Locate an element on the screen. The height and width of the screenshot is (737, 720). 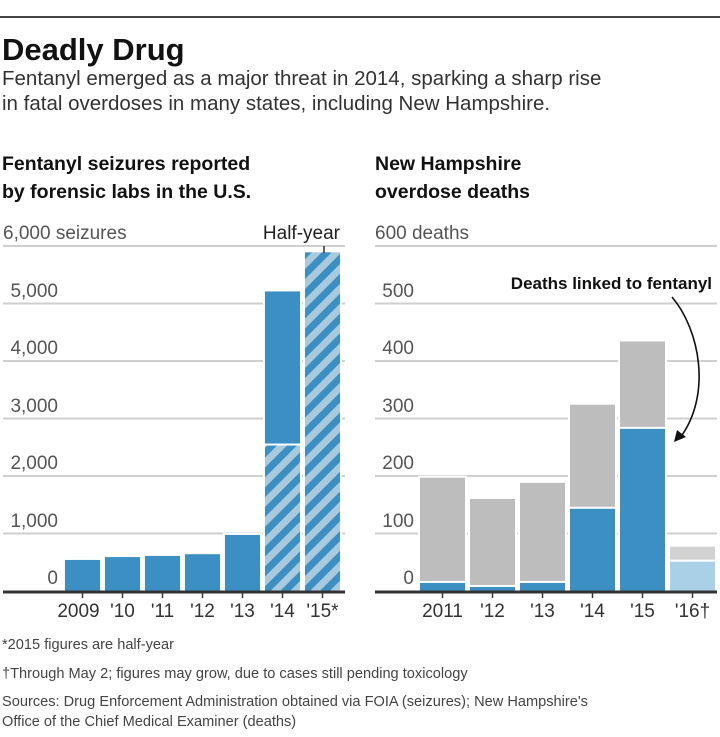
x-tick-label: '16† is located at coordinates (692, 611).